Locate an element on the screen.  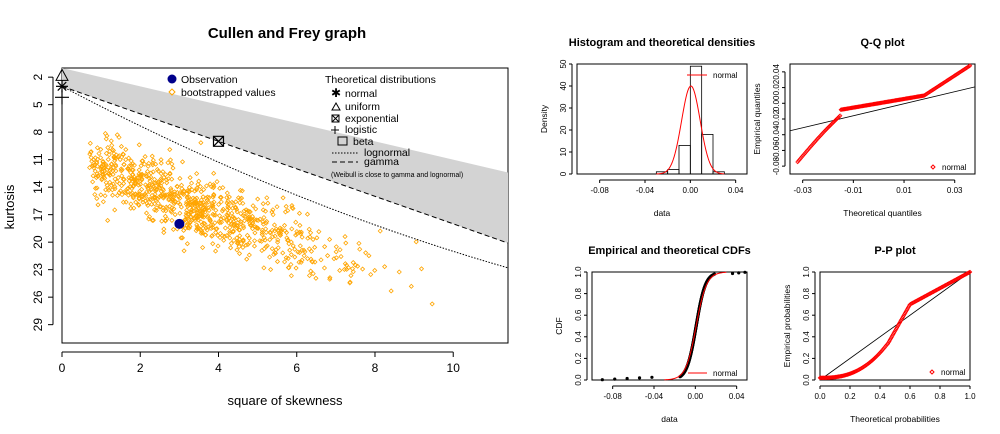
panel-x-tick-label: -0.04 is located at coordinates (654, 396).